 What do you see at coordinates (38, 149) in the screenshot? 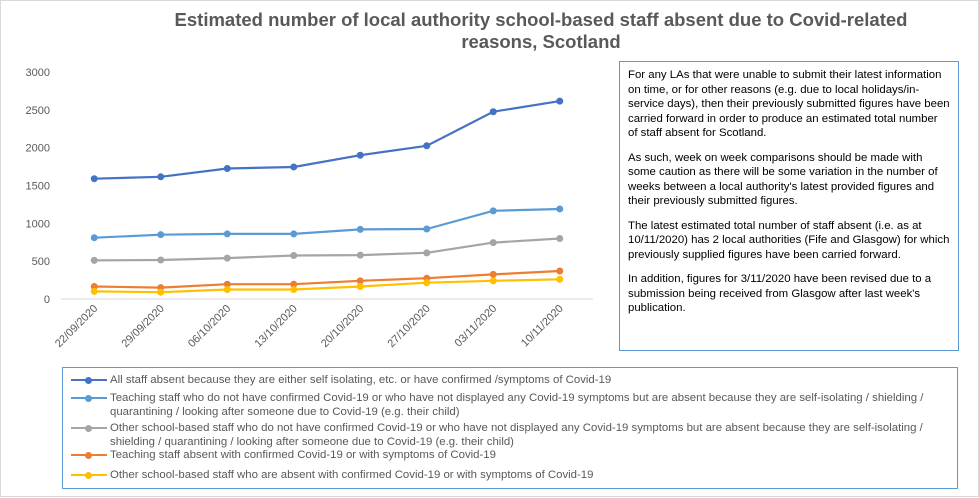
I see `y-tick-label: 2000` at bounding box center [38, 149].